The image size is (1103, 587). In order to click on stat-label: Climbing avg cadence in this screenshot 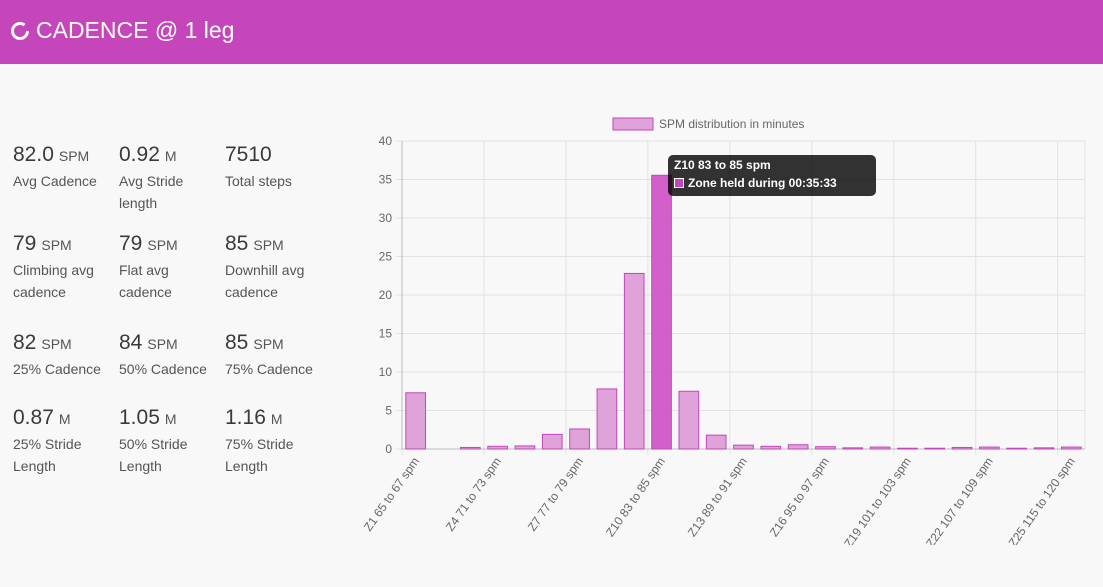, I will do `click(53, 281)`.